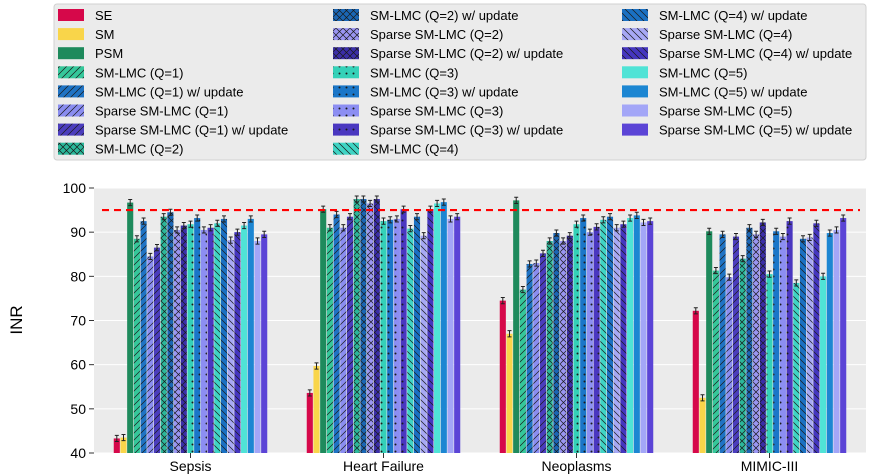 The image size is (872, 475). What do you see at coordinates (161, 111) in the screenshot?
I see `legend-label: Sparse SM-LMC (Q=1)` at bounding box center [161, 111].